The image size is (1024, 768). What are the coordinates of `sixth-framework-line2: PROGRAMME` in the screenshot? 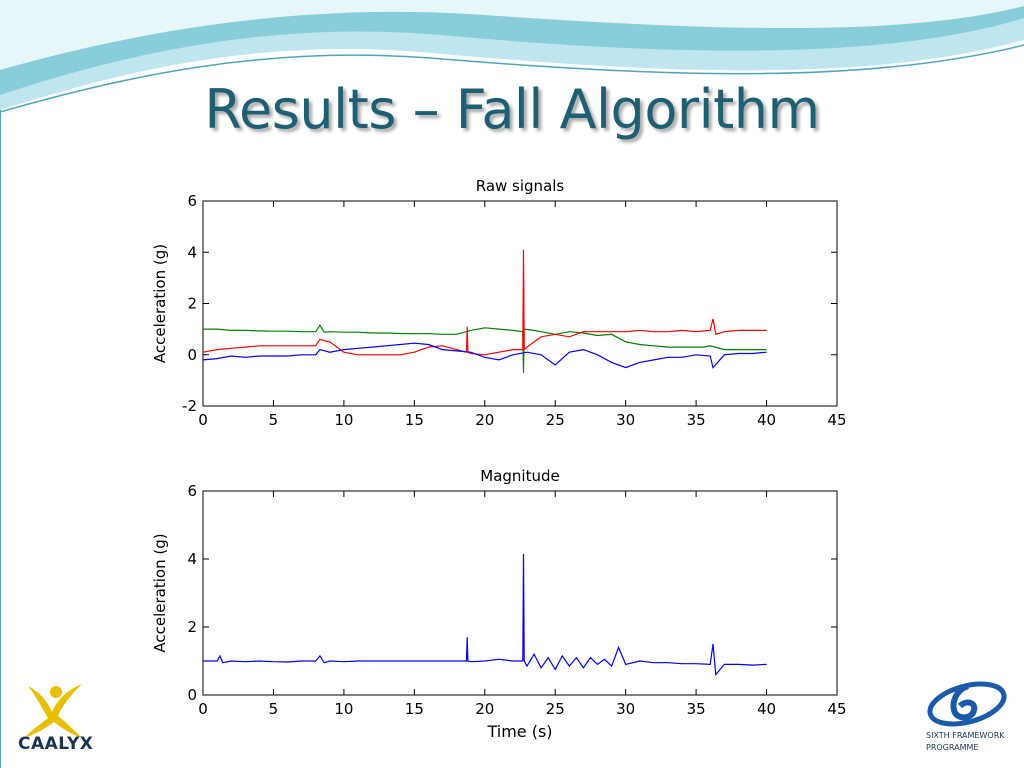 It's located at (952, 747).